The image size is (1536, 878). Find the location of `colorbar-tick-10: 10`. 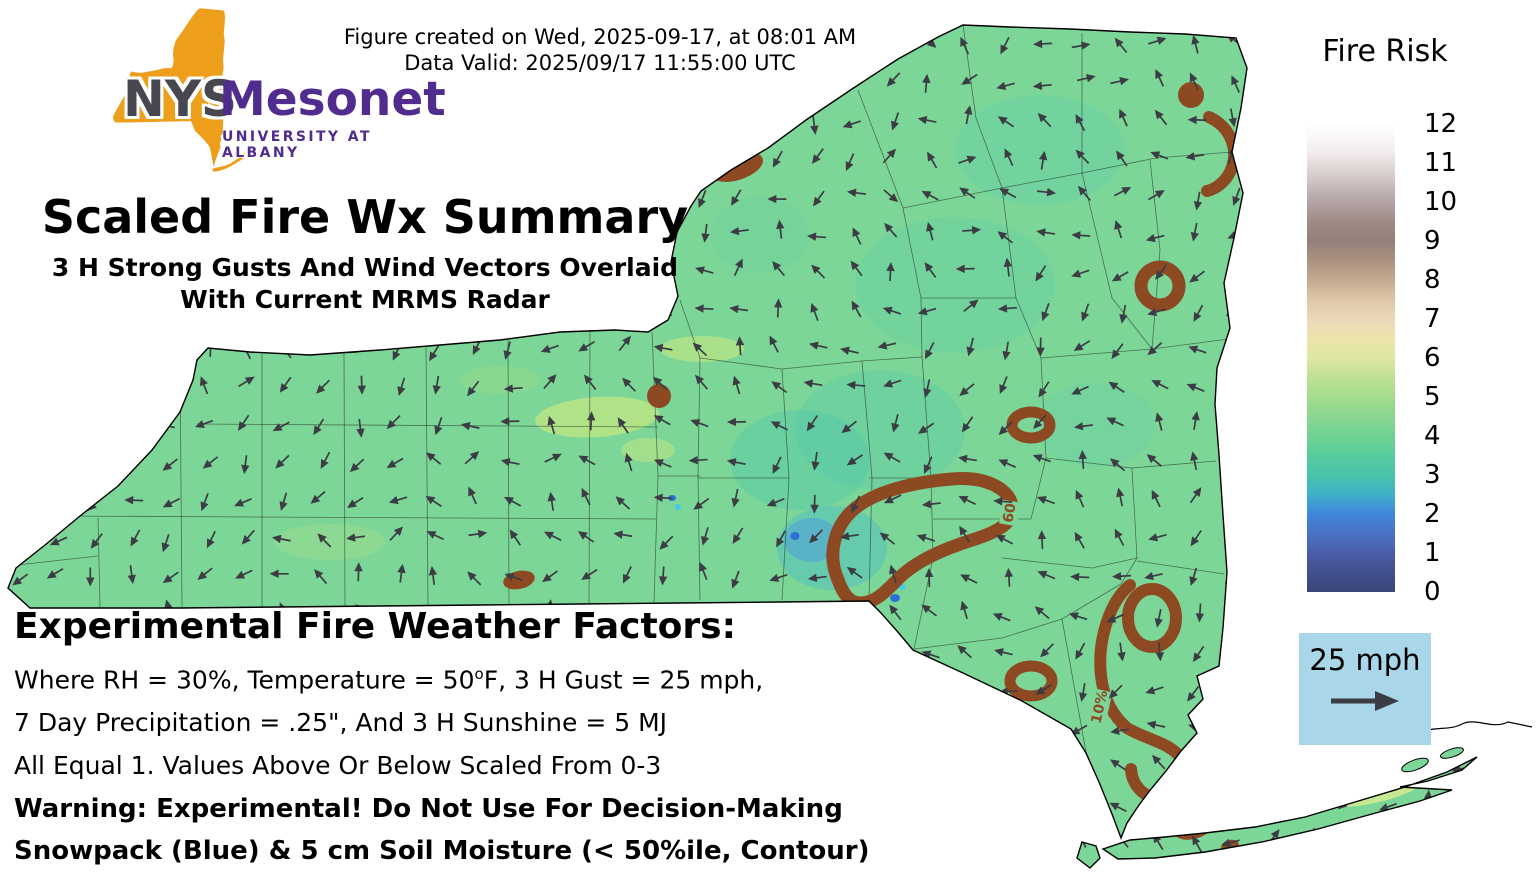

colorbar-tick-10: 10 is located at coordinates (1441, 202).